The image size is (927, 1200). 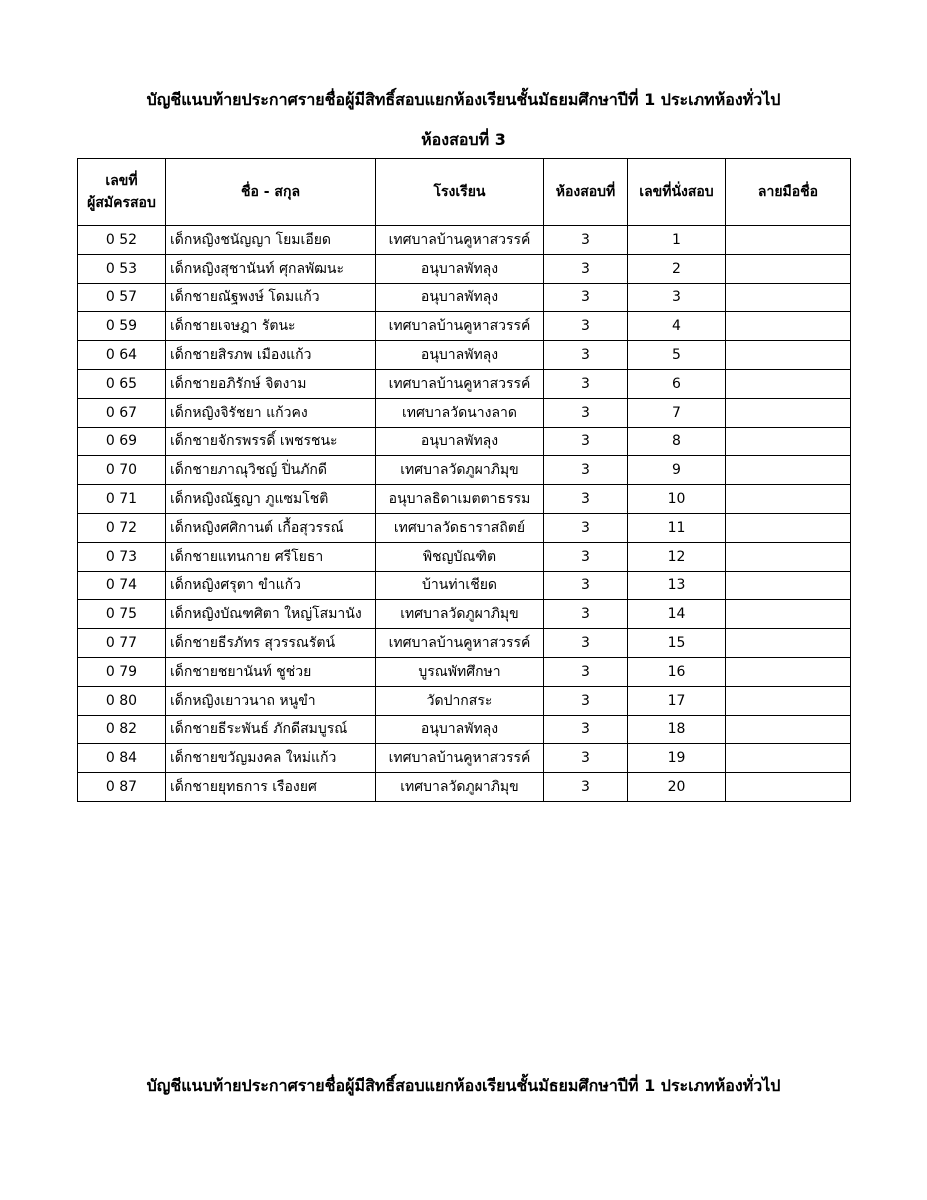 I want to click on table-cell: 0 53, so click(x=121, y=268).